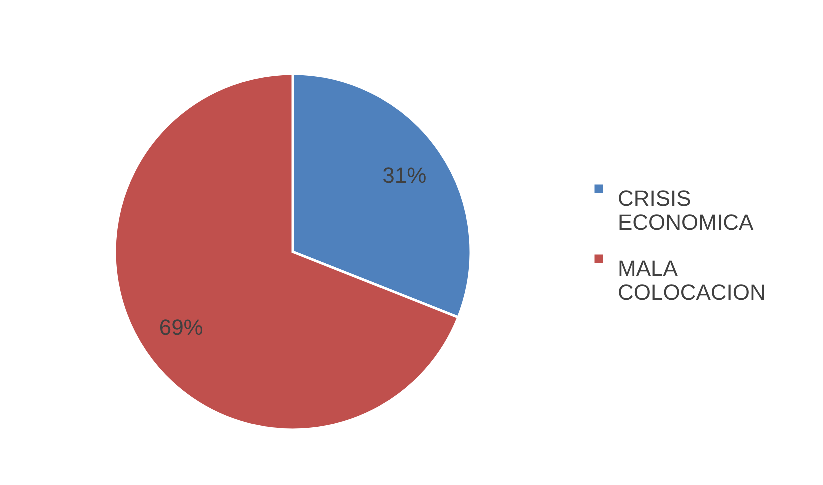 The image size is (823, 485). What do you see at coordinates (686, 210) in the screenshot?
I see `legend-label: CRISIS ECONOMICA` at bounding box center [686, 210].